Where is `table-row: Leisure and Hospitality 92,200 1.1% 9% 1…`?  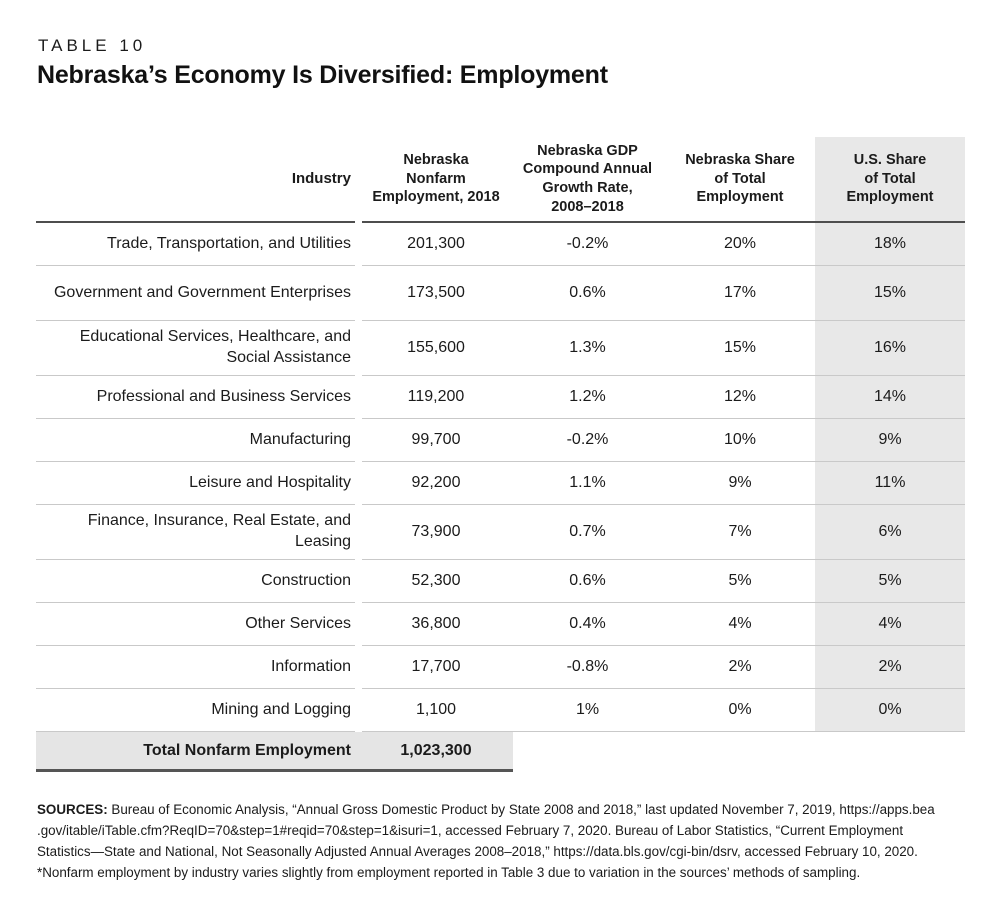 table-row: Leisure and Hospitality 92,200 1.1% 9% 1… is located at coordinates (500, 483).